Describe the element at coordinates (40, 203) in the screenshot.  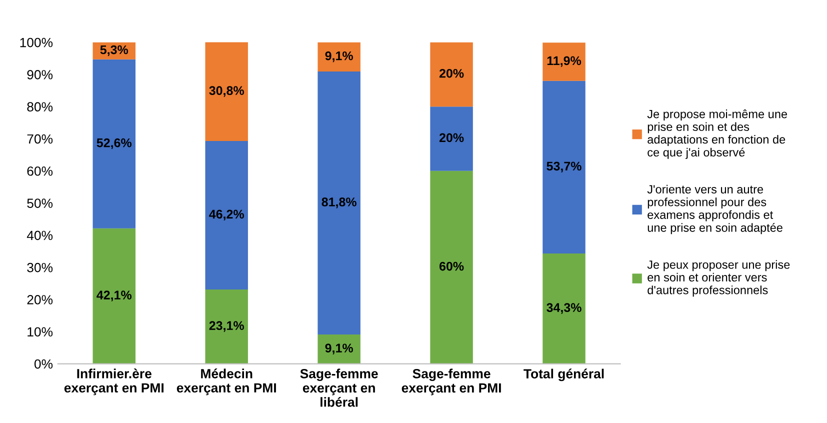
I see `y-tick-label: 50%` at that location.